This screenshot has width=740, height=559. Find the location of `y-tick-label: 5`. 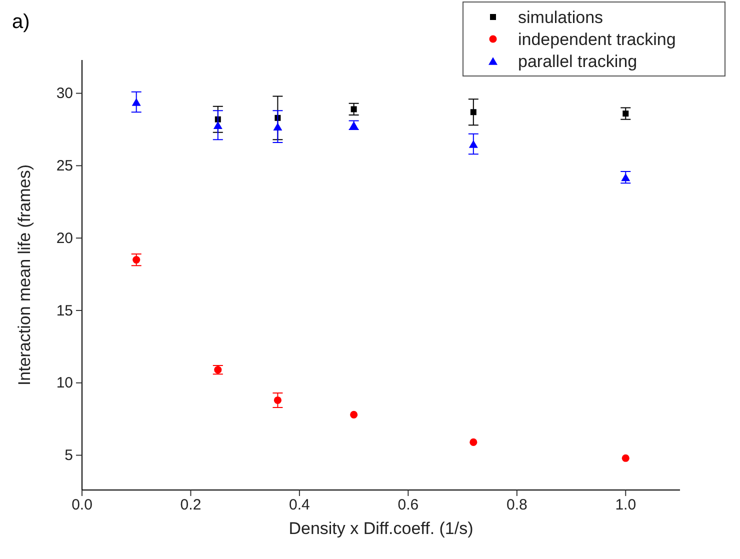

y-tick-label: 5 is located at coordinates (68, 455).